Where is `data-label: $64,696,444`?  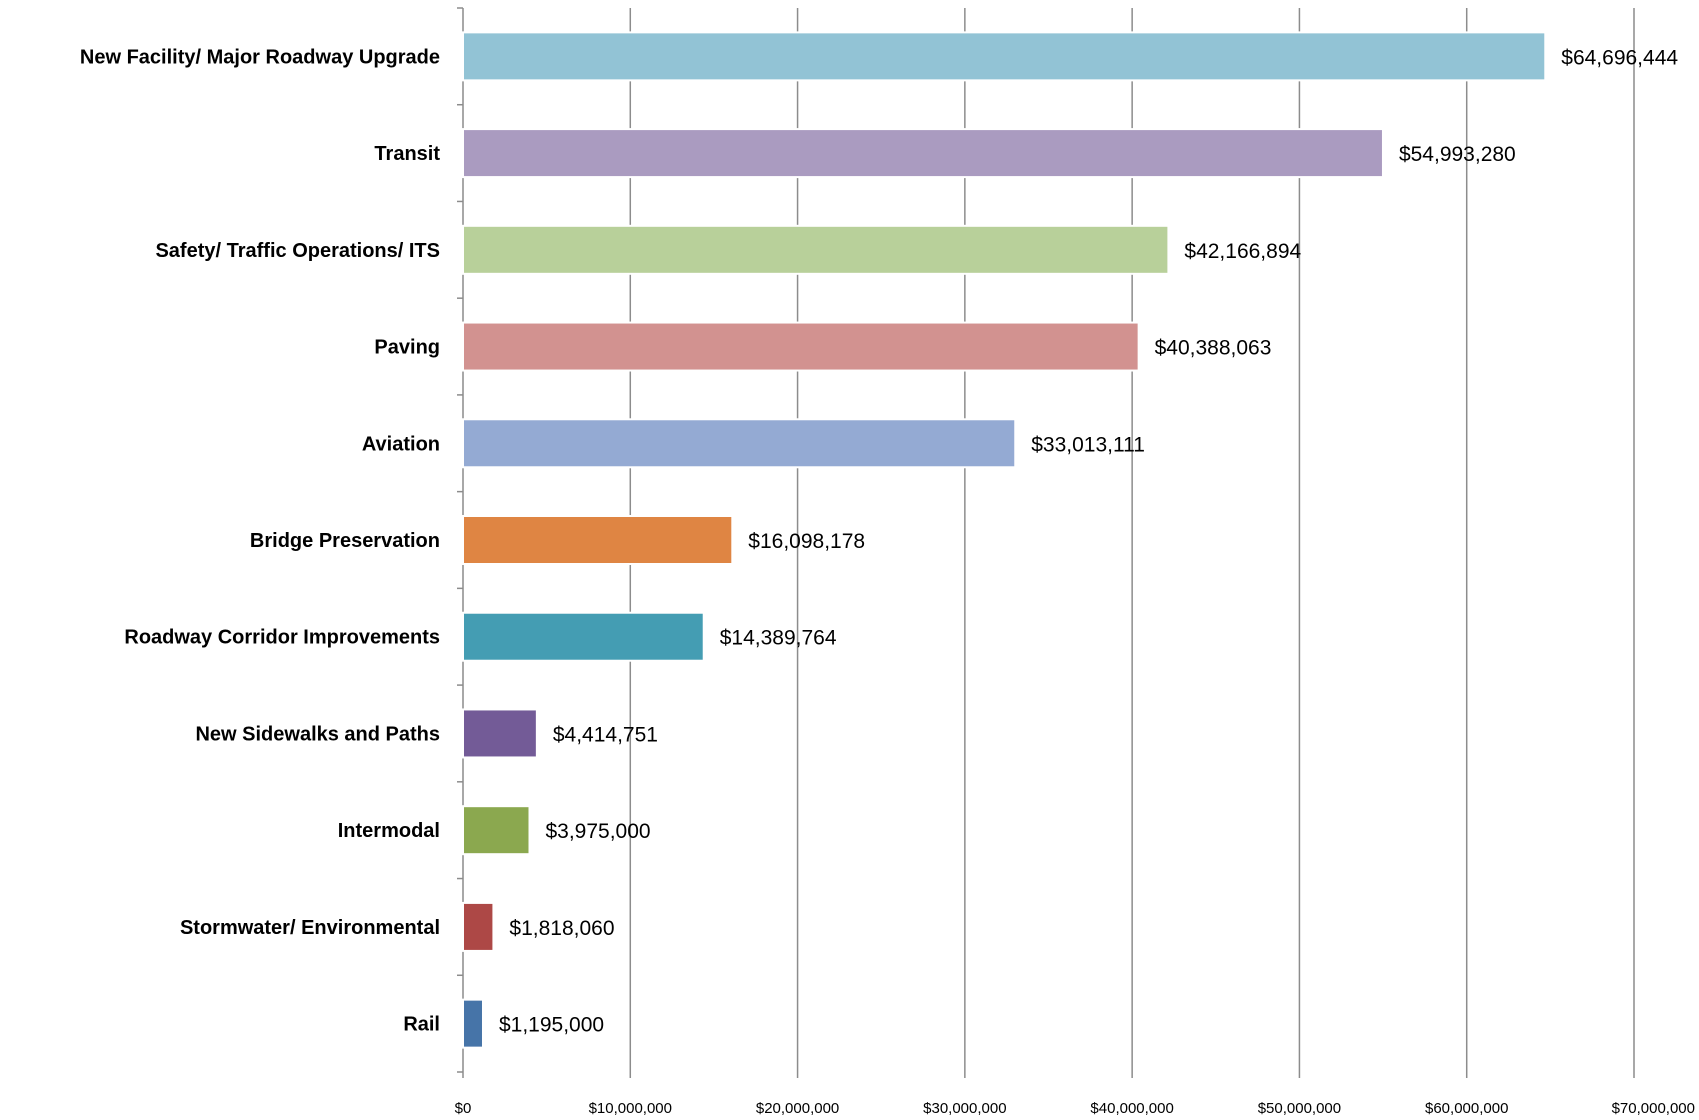 data-label: $64,696,444 is located at coordinates (1619, 57).